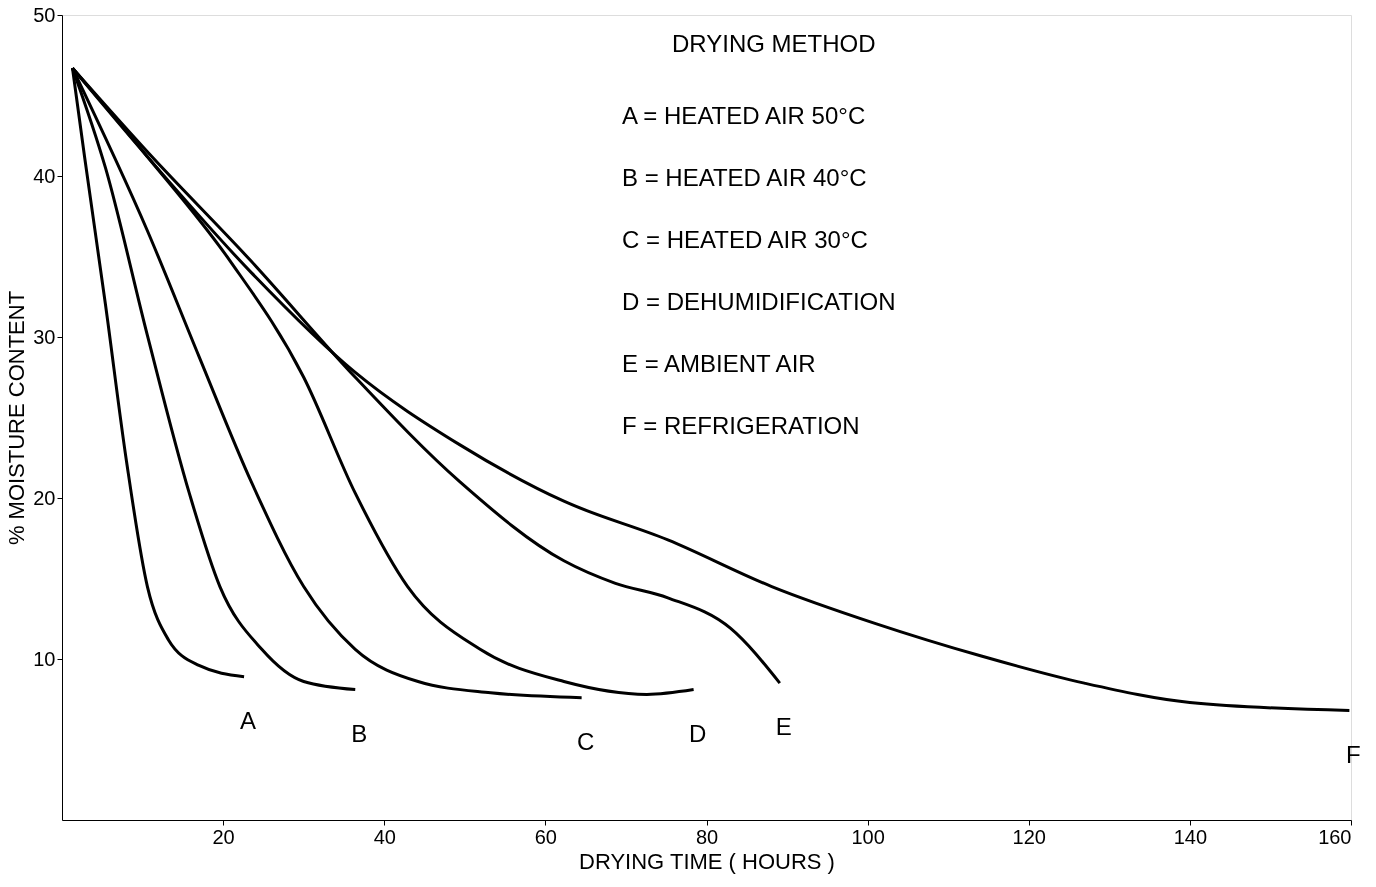 The width and height of the screenshot is (1376, 887). I want to click on x-tick-label: 20, so click(223, 836).